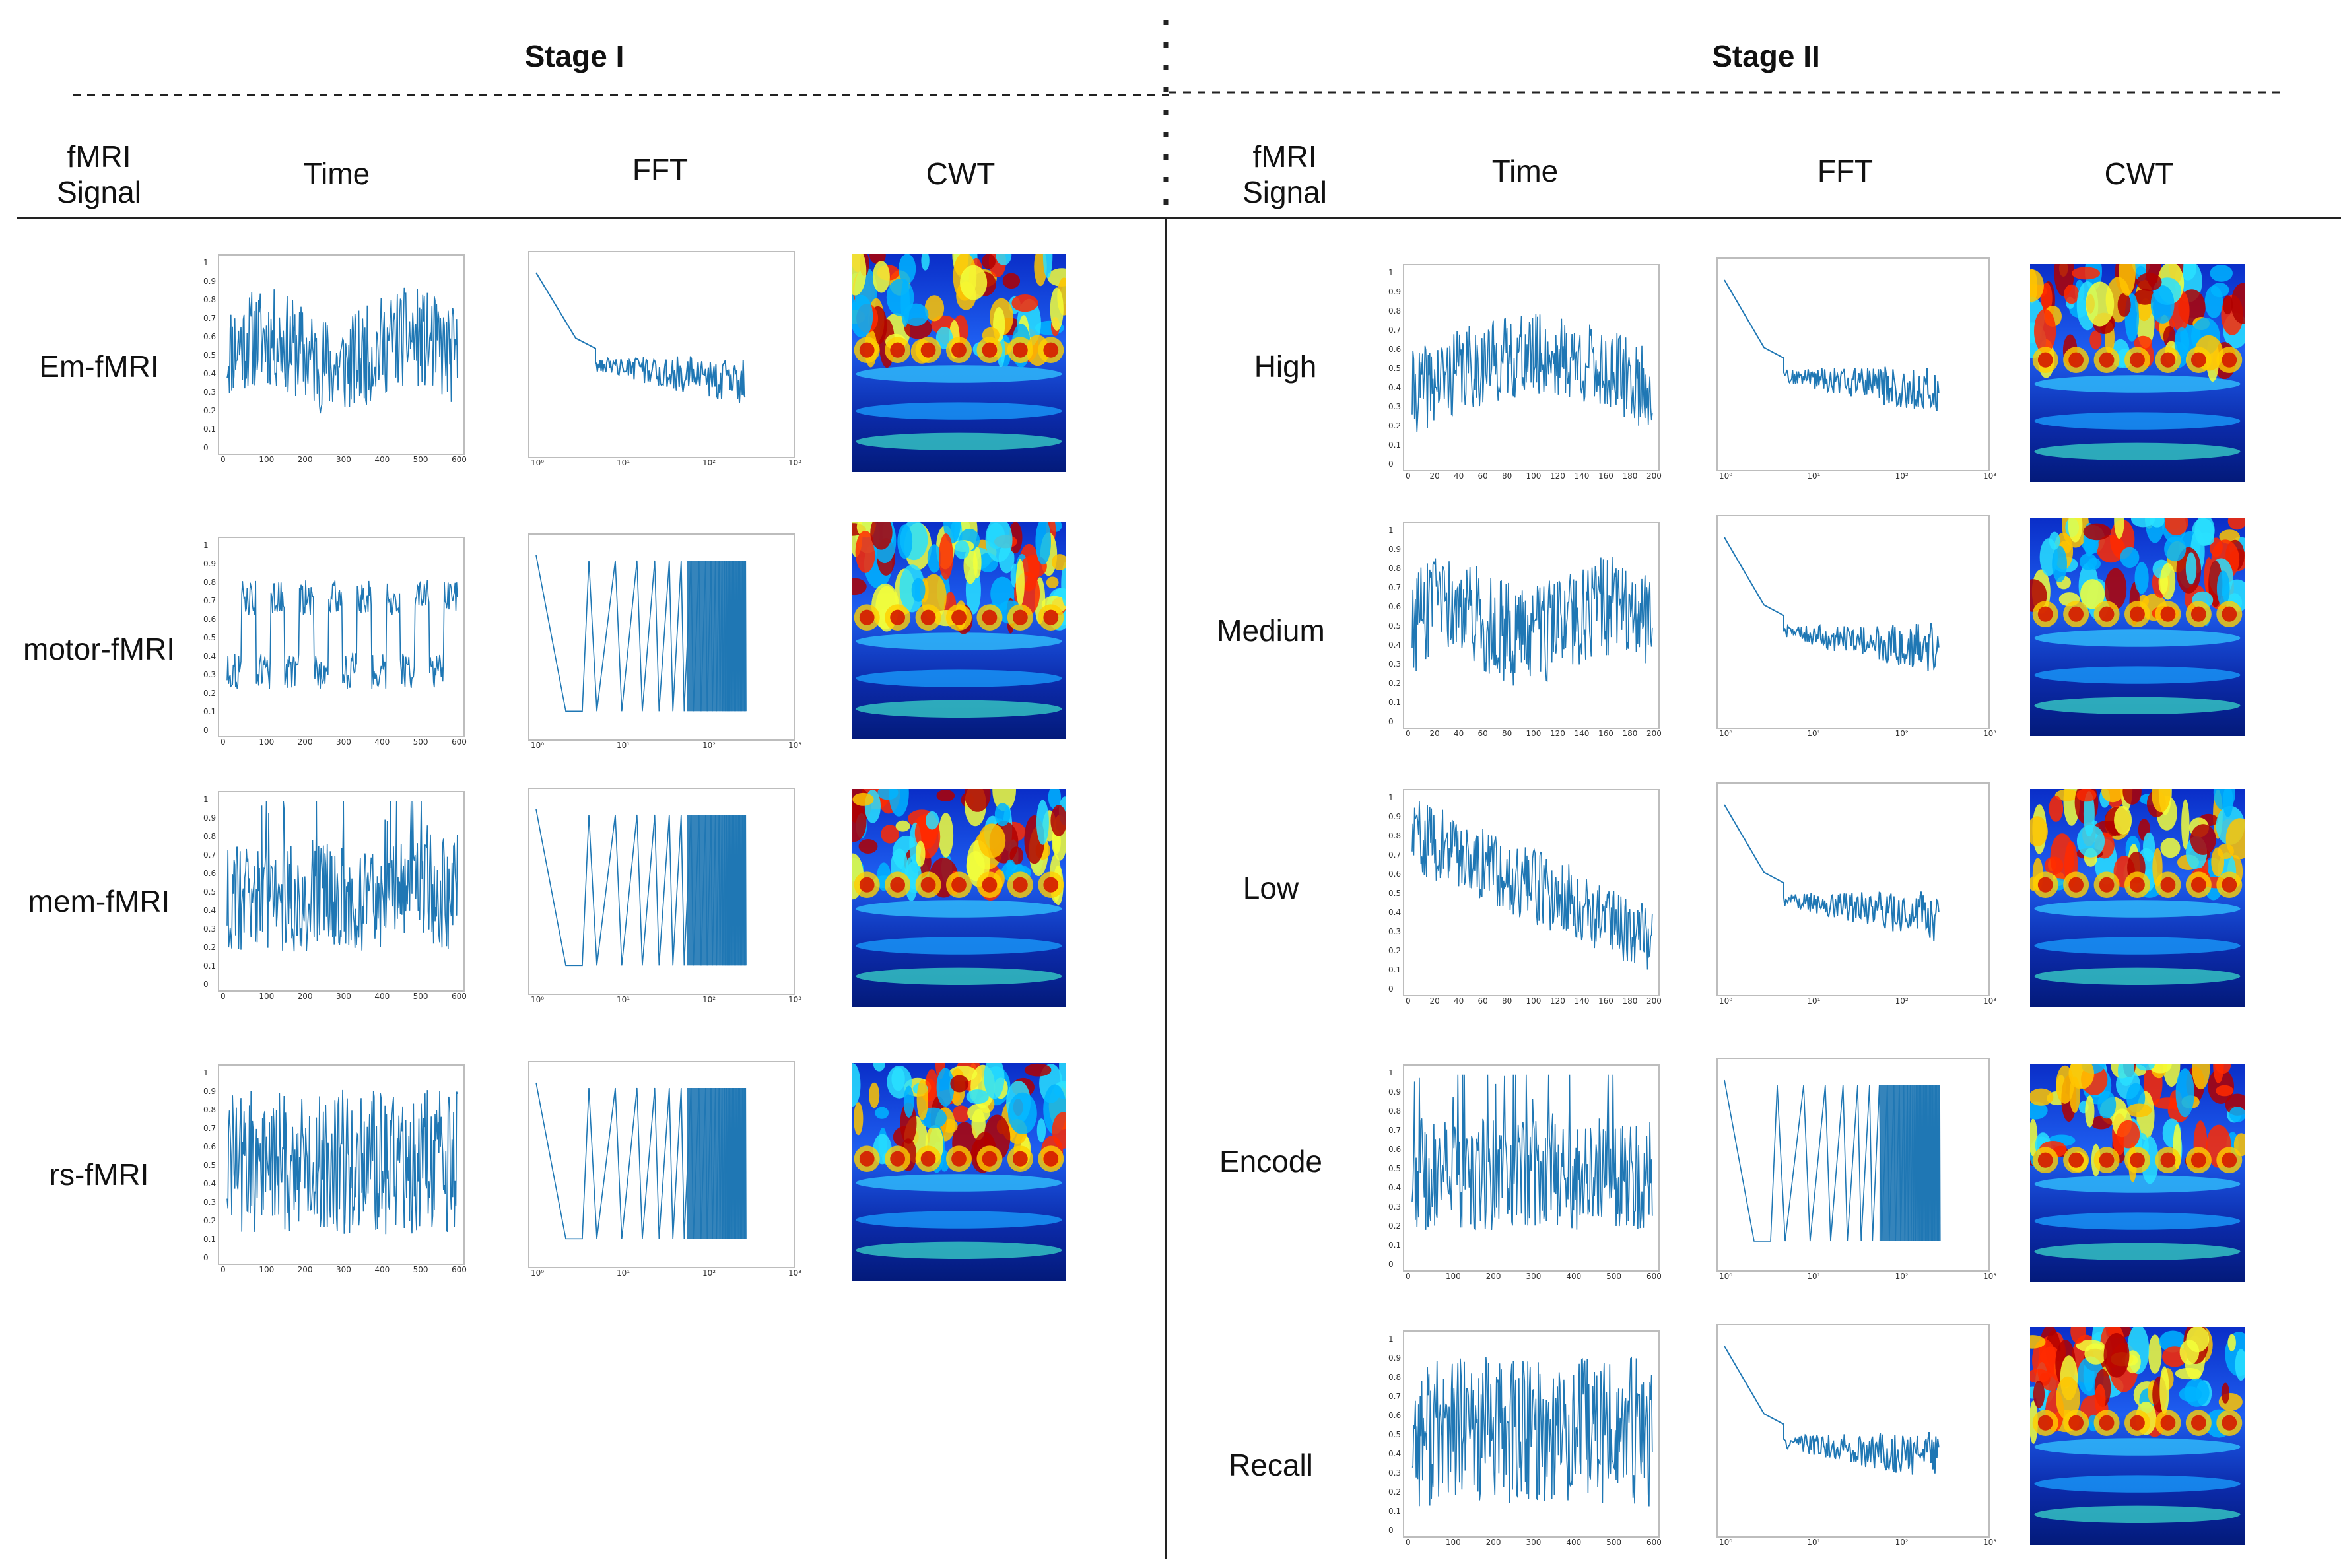 This screenshot has height=1568, width=2341. Describe the element at coordinates (575, 56) in the screenshot. I see `stage-1-title: Stage I` at that location.